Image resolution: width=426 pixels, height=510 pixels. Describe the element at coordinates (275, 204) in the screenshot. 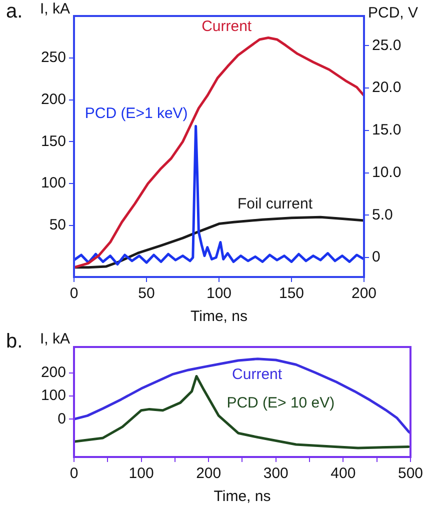

I see `series-label: Foil current` at that location.